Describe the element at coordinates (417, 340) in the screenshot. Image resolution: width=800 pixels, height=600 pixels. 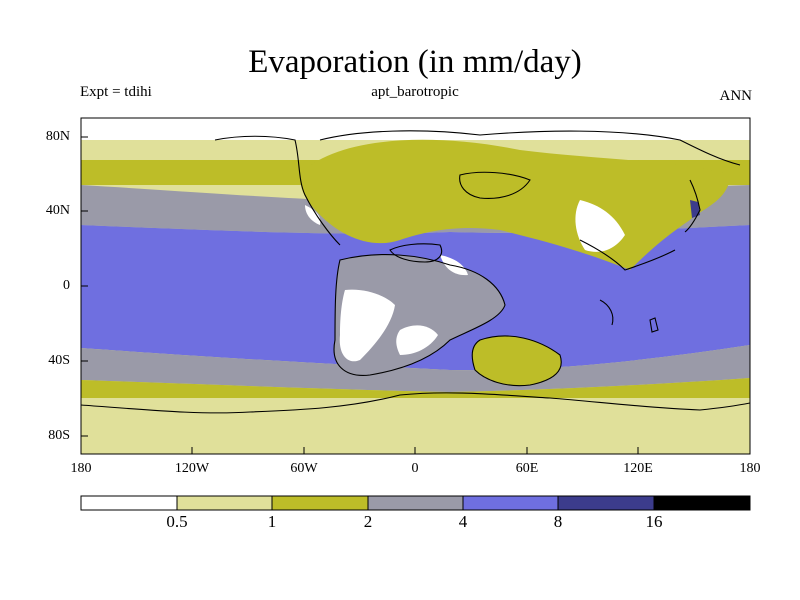
I see `dry-region-south-b` at that location.